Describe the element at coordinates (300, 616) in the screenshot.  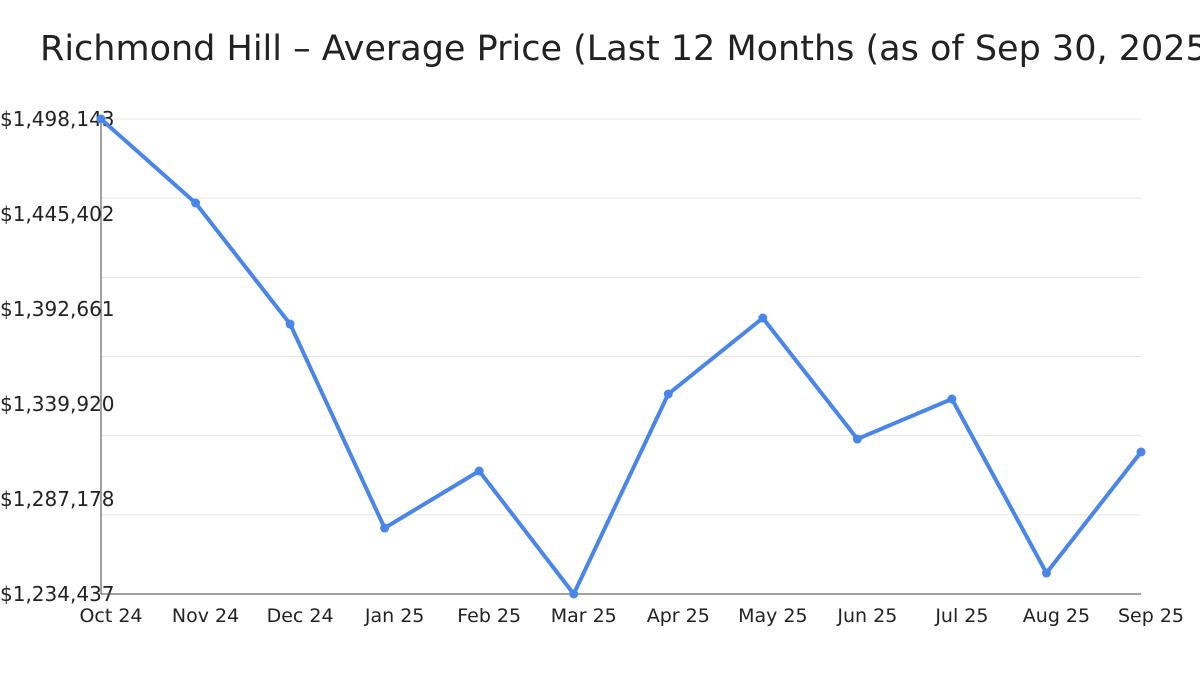
I see `x-tick-label: Dec 24` at that location.